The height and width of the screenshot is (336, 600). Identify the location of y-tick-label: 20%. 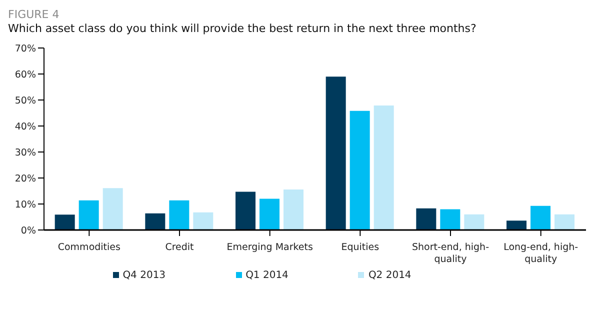
(25, 178).